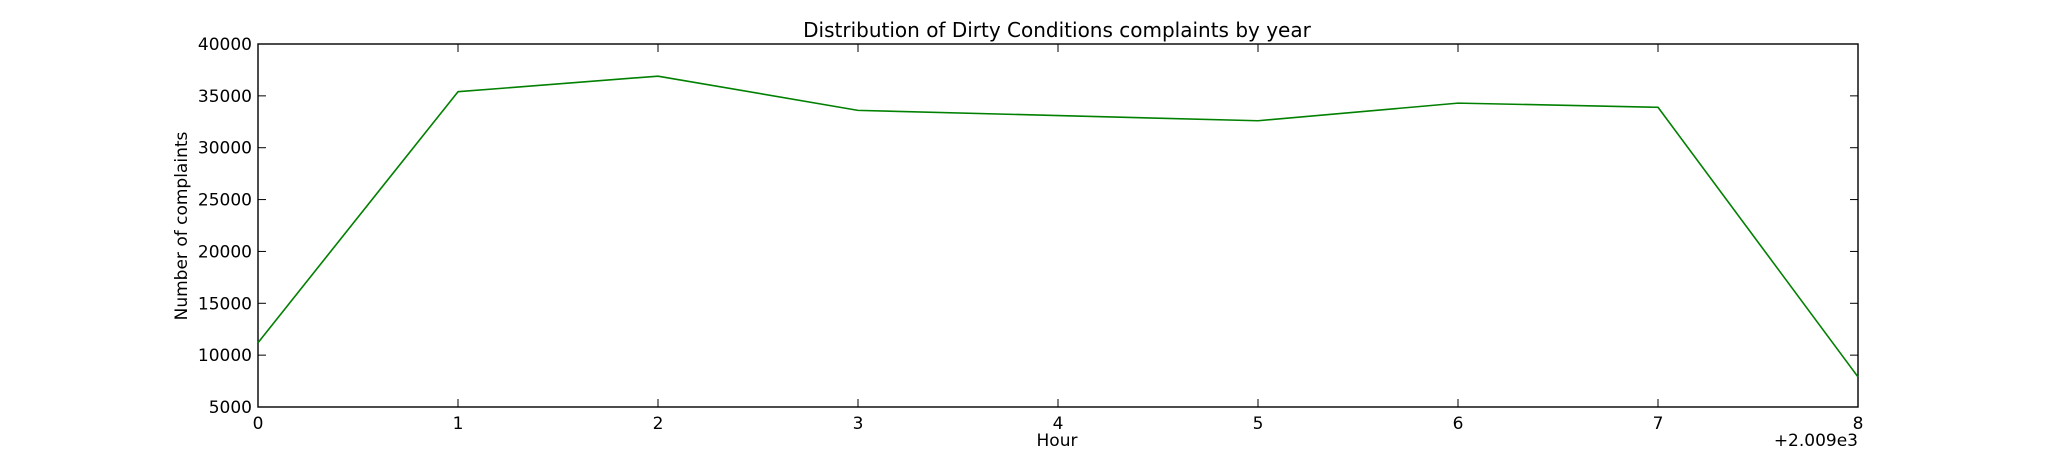  I want to click on x-tick-label: 0, so click(258, 424).